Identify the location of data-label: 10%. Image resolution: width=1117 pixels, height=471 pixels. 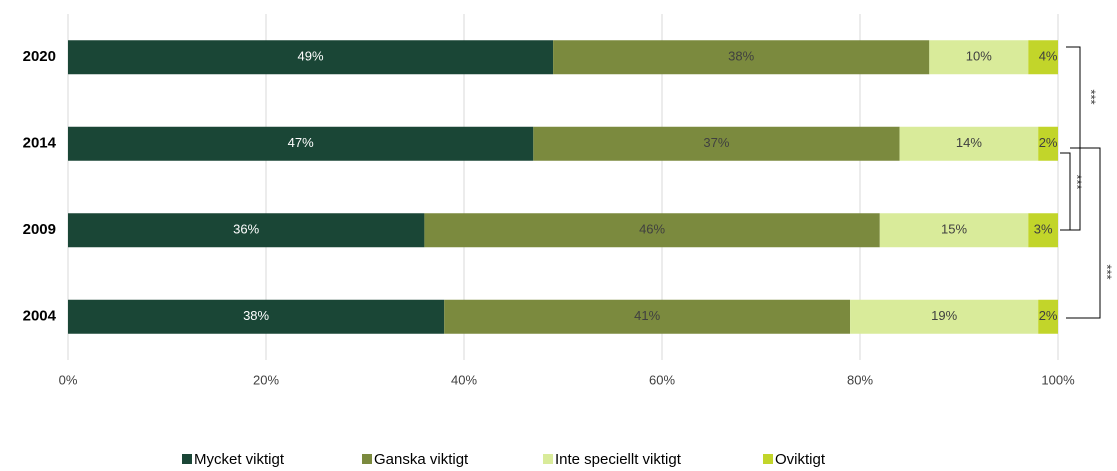
(979, 56).